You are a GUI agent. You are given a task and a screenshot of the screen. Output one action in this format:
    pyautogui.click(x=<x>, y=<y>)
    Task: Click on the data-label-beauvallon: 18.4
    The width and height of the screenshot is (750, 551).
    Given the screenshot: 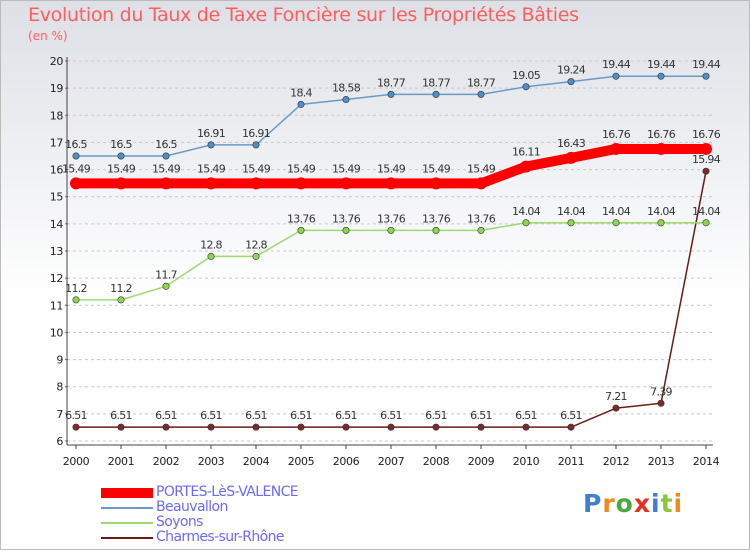 What is the action you would take?
    pyautogui.click(x=301, y=92)
    